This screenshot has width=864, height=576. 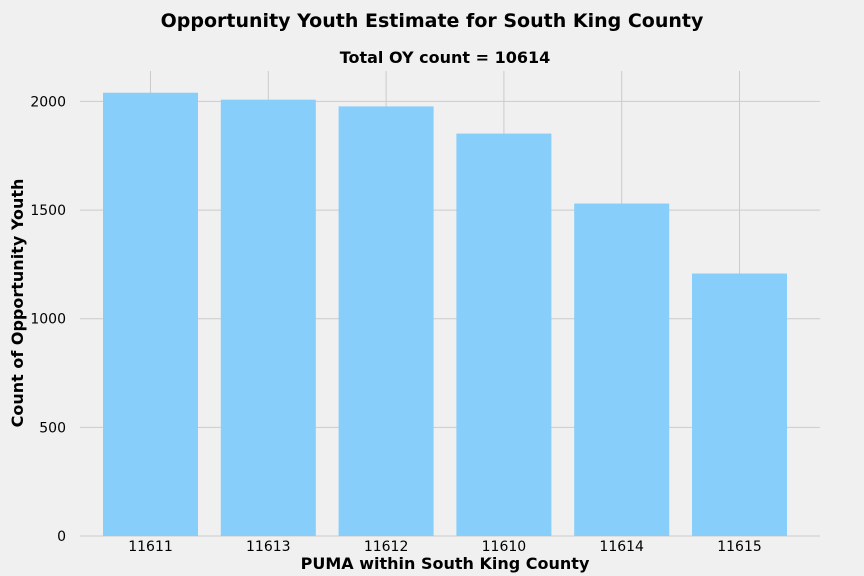 What do you see at coordinates (445, 563) in the screenshot?
I see `x-axis-label: PUMA within South King County` at bounding box center [445, 563].